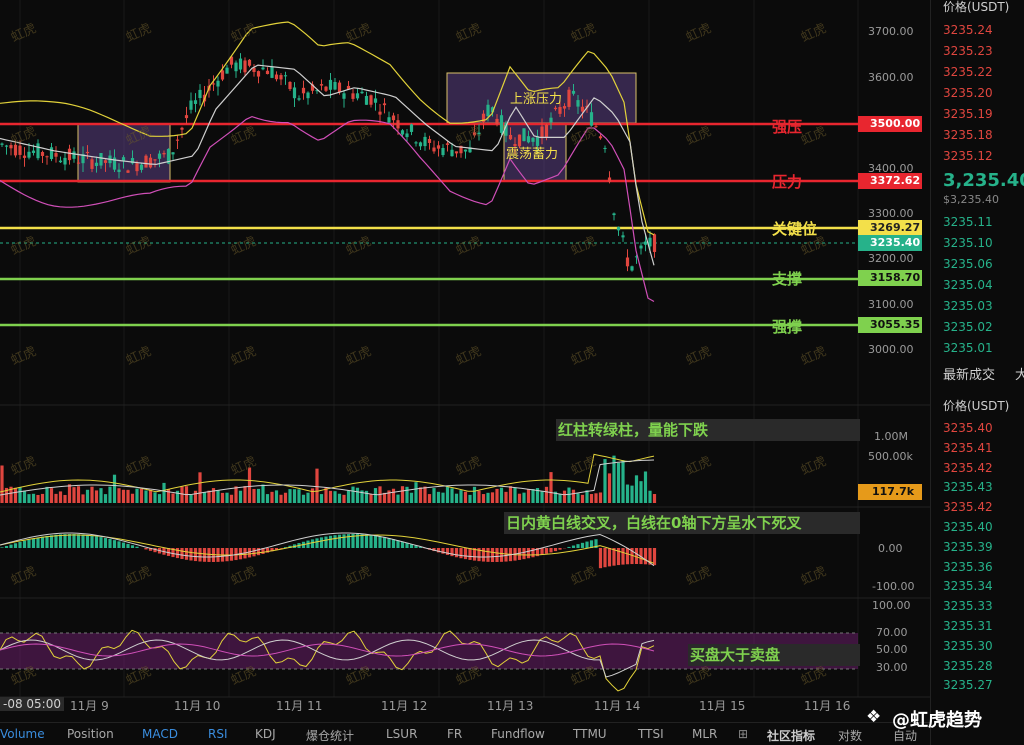 This screenshot has height=745, width=1024. I want to click on tab-fundflow: Fundflow, so click(518, 734).